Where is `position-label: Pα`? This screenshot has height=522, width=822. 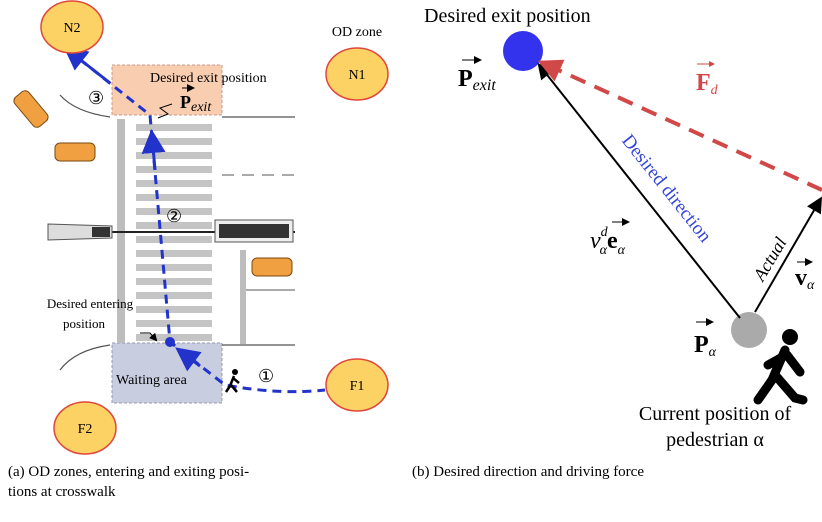 position-label: Pα is located at coordinates (705, 346).